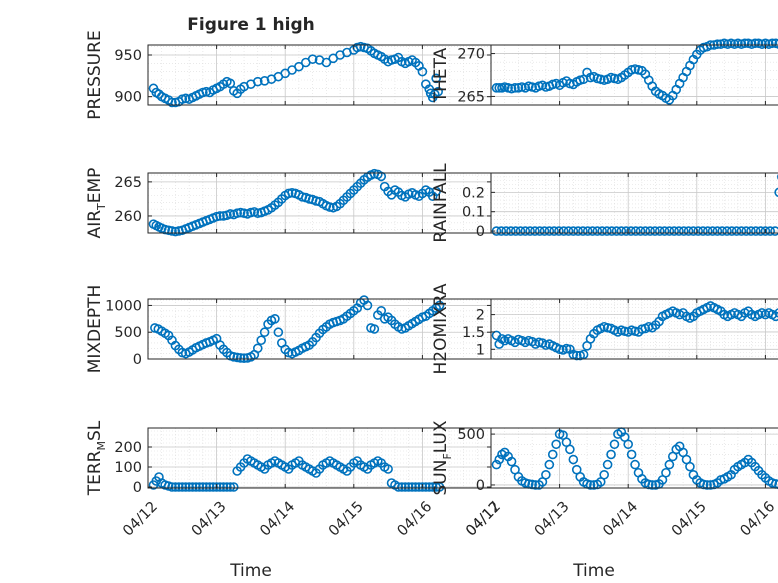  What do you see at coordinates (137, 360) in the screenshot?
I see `panel-5-y-tick-label: 0` at bounding box center [137, 360].